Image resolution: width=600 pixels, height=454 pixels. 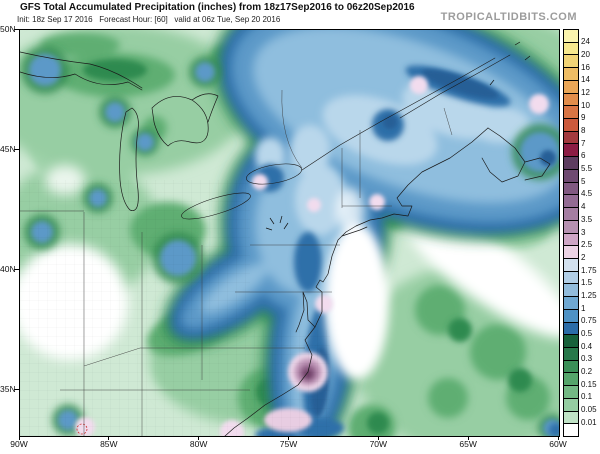 What do you see at coordinates (508, 17) in the screenshot?
I see `watermark-tropicaltidbits: TROPICALTIDBITS.COM` at bounding box center [508, 17].